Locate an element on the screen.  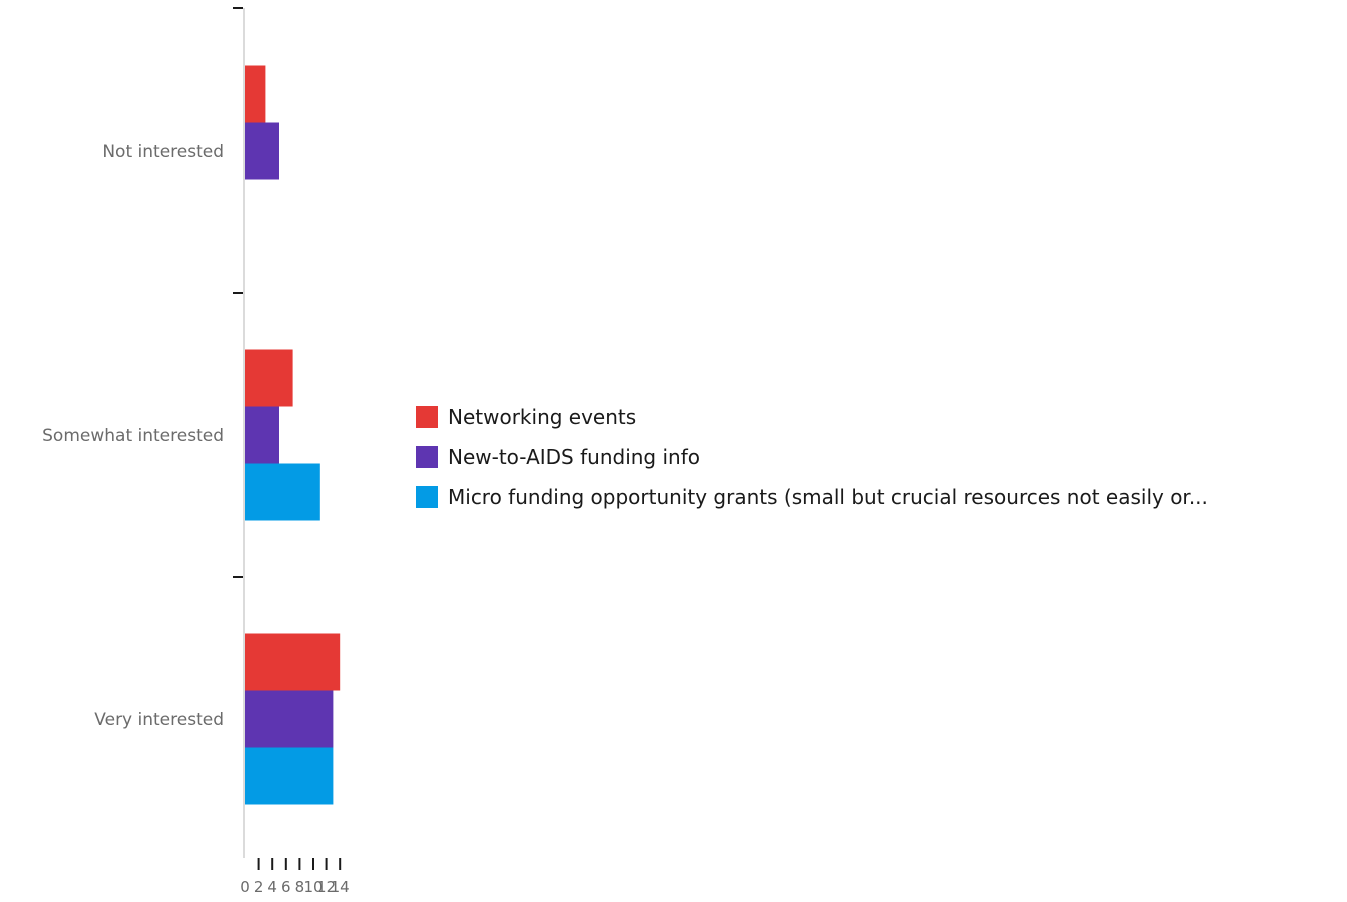
legend-item-2: New-to-AIDS funding info is located at coordinates (878, 457).